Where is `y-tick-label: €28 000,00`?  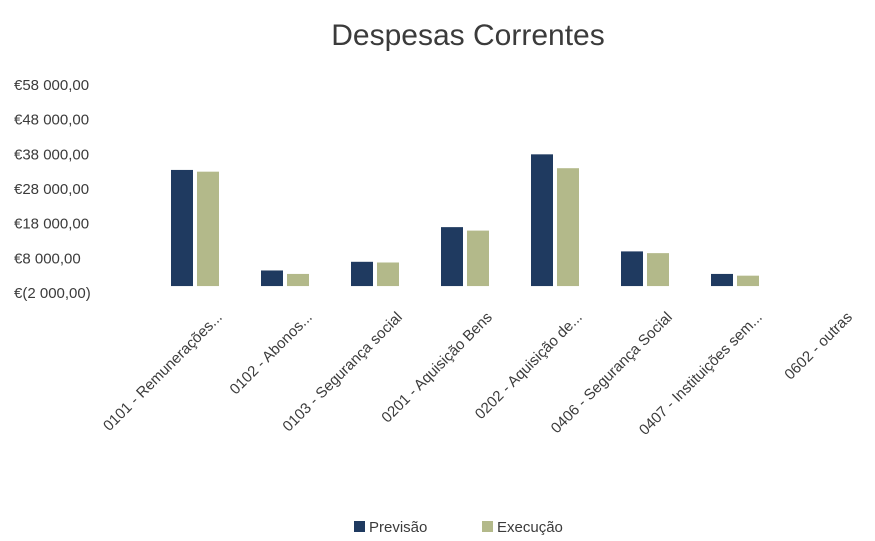
y-tick-label: €28 000,00 is located at coordinates (51, 189).